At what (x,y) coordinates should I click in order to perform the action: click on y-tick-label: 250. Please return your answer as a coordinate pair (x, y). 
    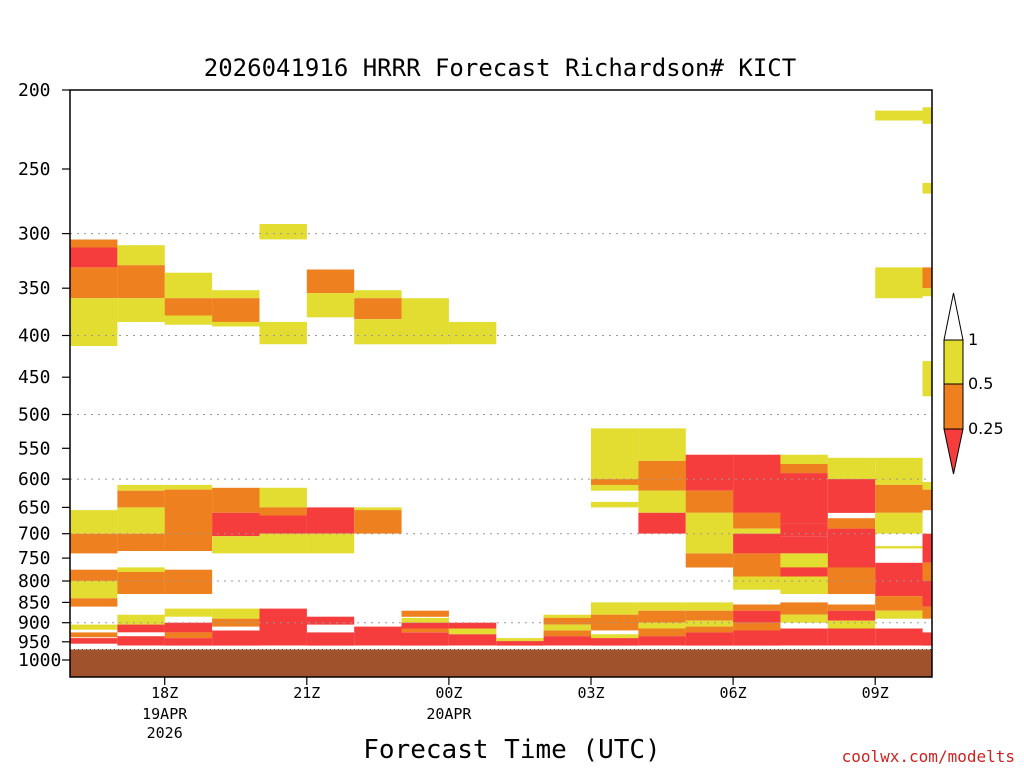
    Looking at the image, I should click on (34, 169).